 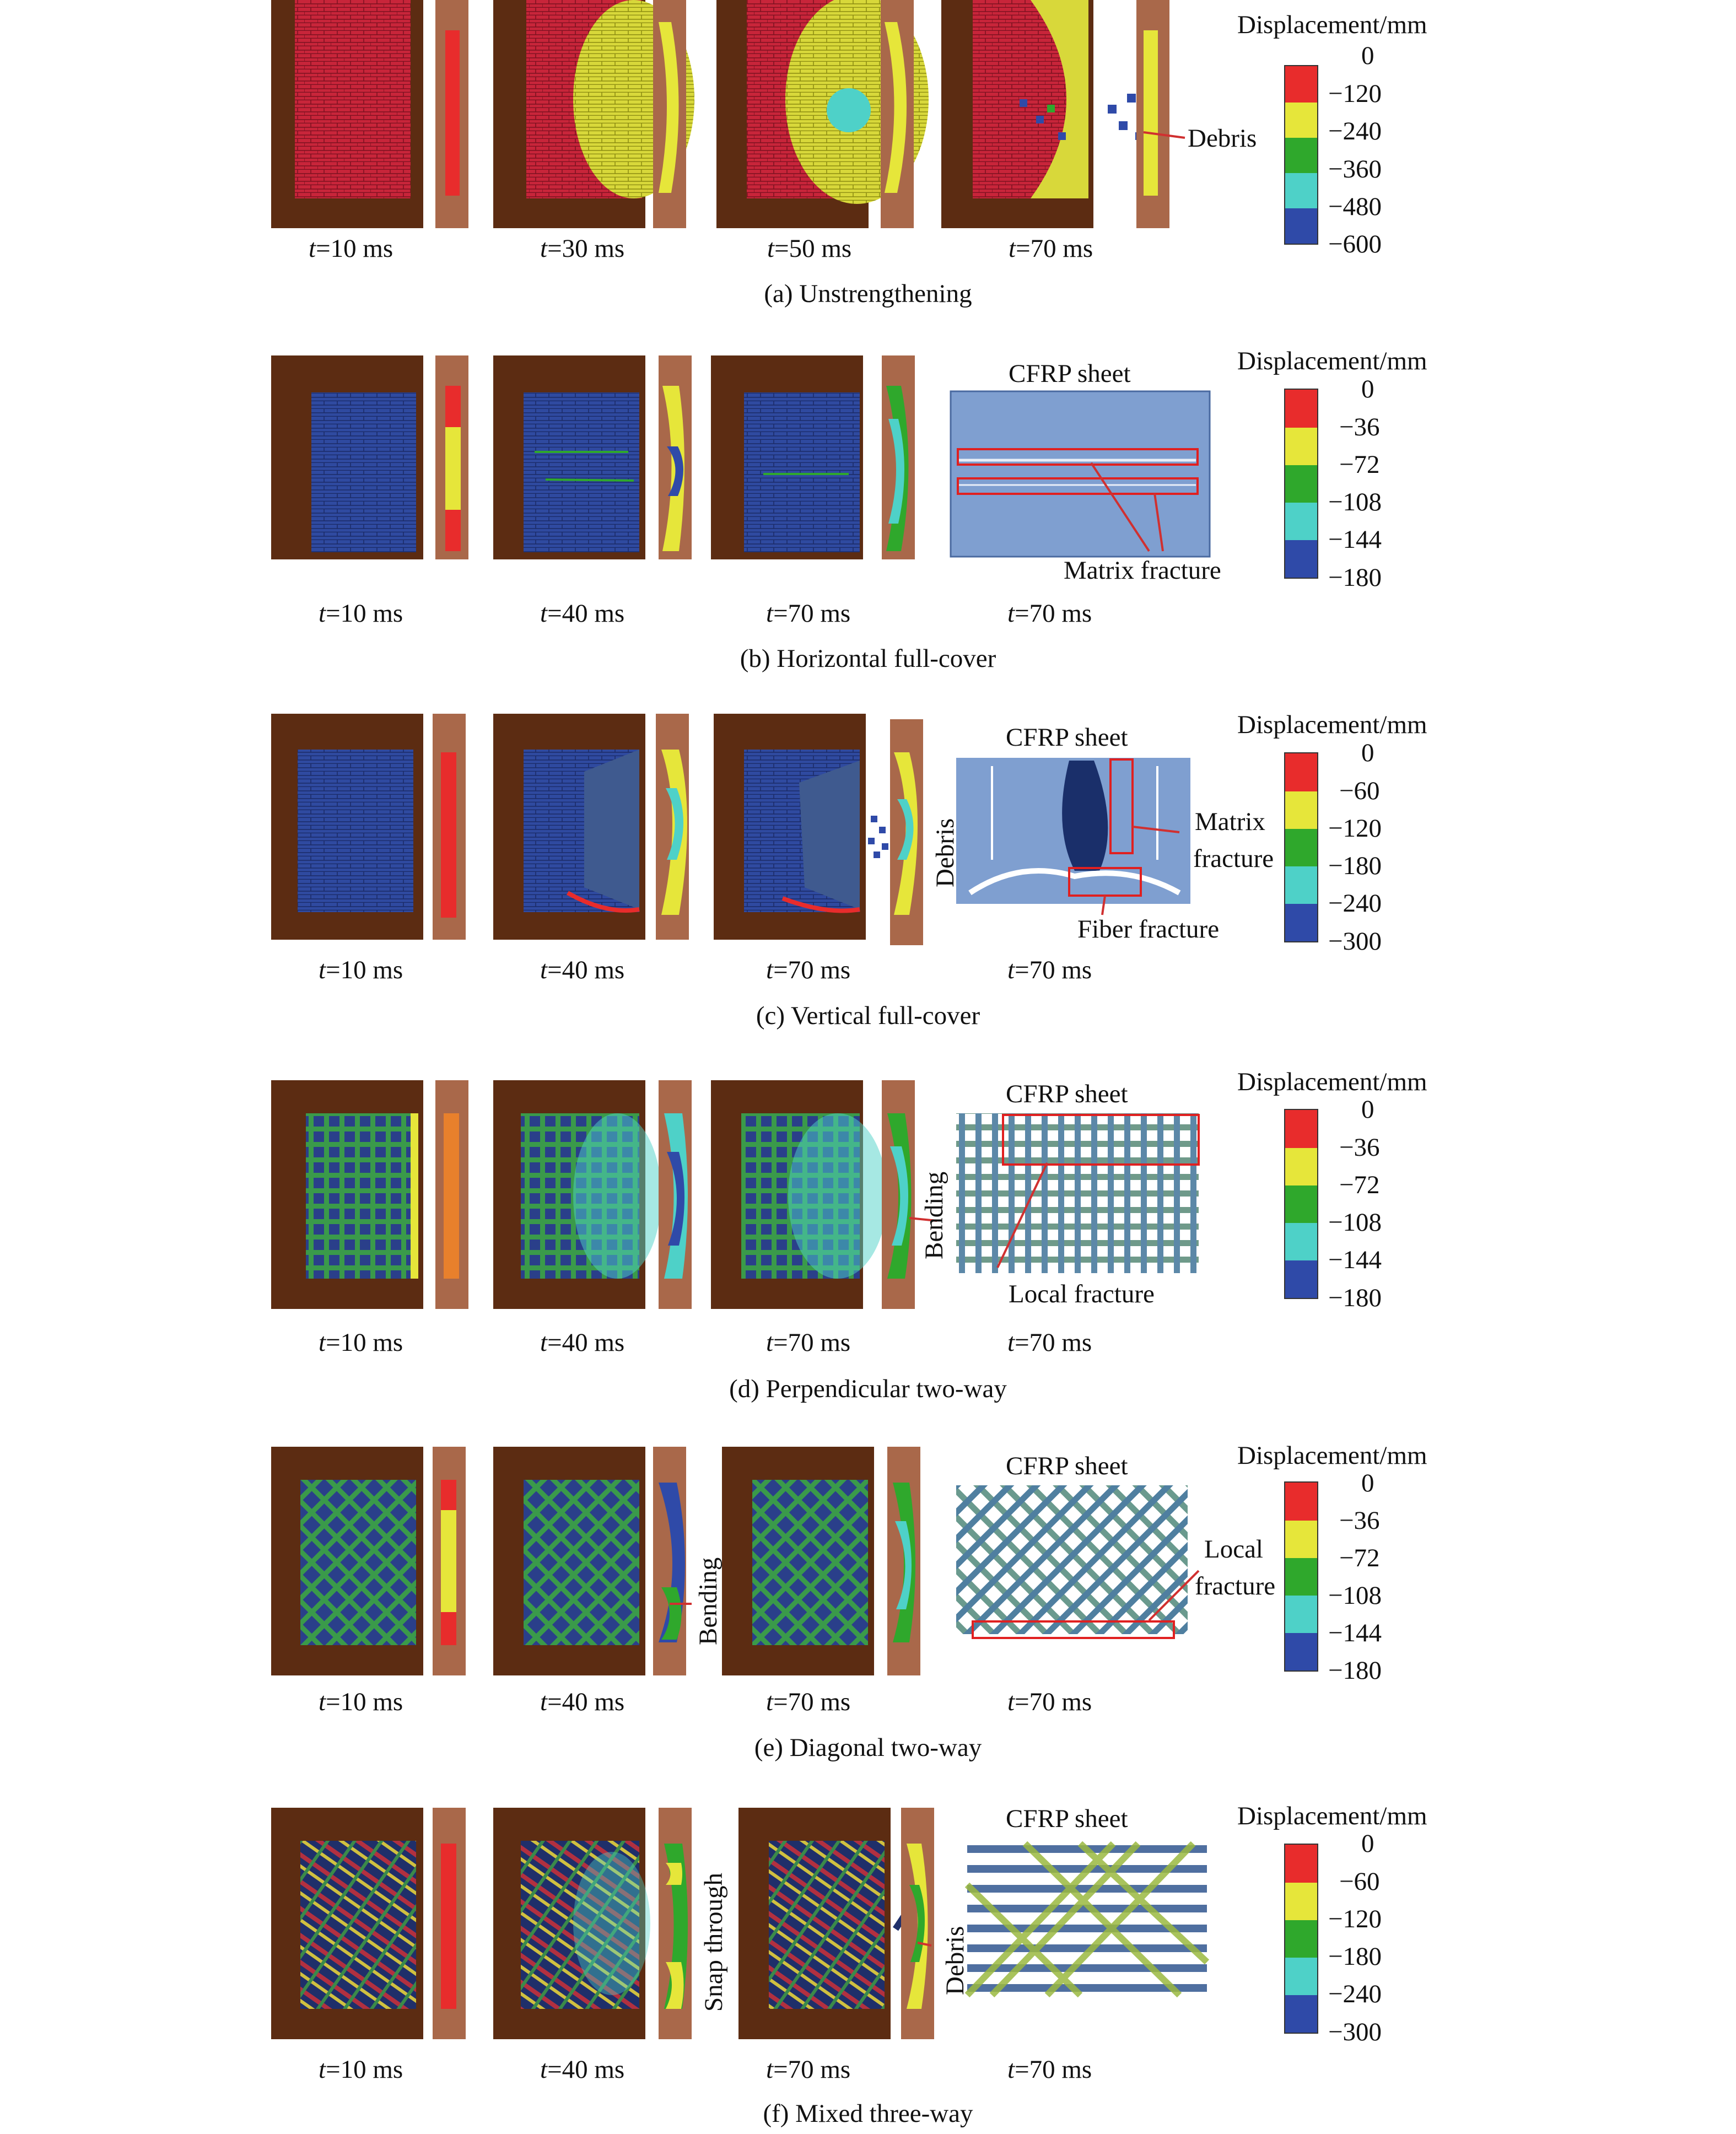 What do you see at coordinates (1233, 1549) in the screenshot?
I see `annotation-local: Local` at bounding box center [1233, 1549].